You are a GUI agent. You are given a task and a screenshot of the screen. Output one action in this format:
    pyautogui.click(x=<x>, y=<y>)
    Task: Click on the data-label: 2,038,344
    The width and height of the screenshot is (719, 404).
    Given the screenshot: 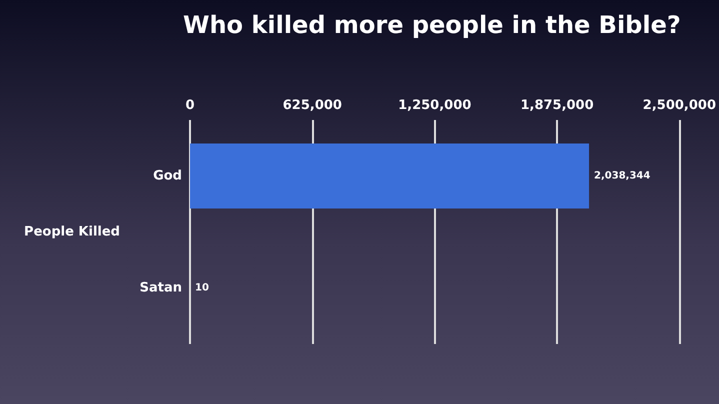 What is the action you would take?
    pyautogui.click(x=622, y=176)
    